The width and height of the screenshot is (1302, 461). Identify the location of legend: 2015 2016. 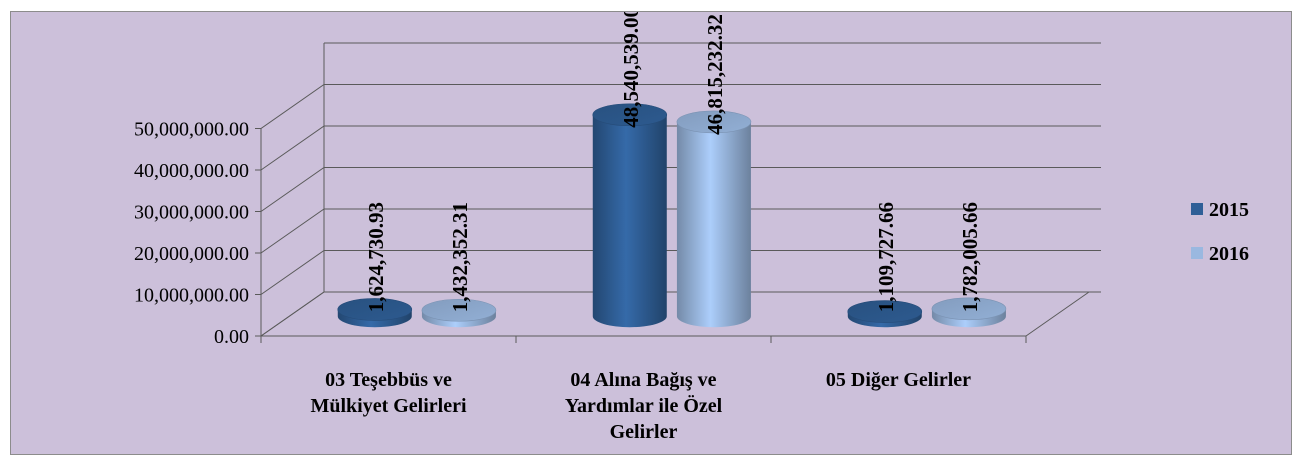
(1220, 232).